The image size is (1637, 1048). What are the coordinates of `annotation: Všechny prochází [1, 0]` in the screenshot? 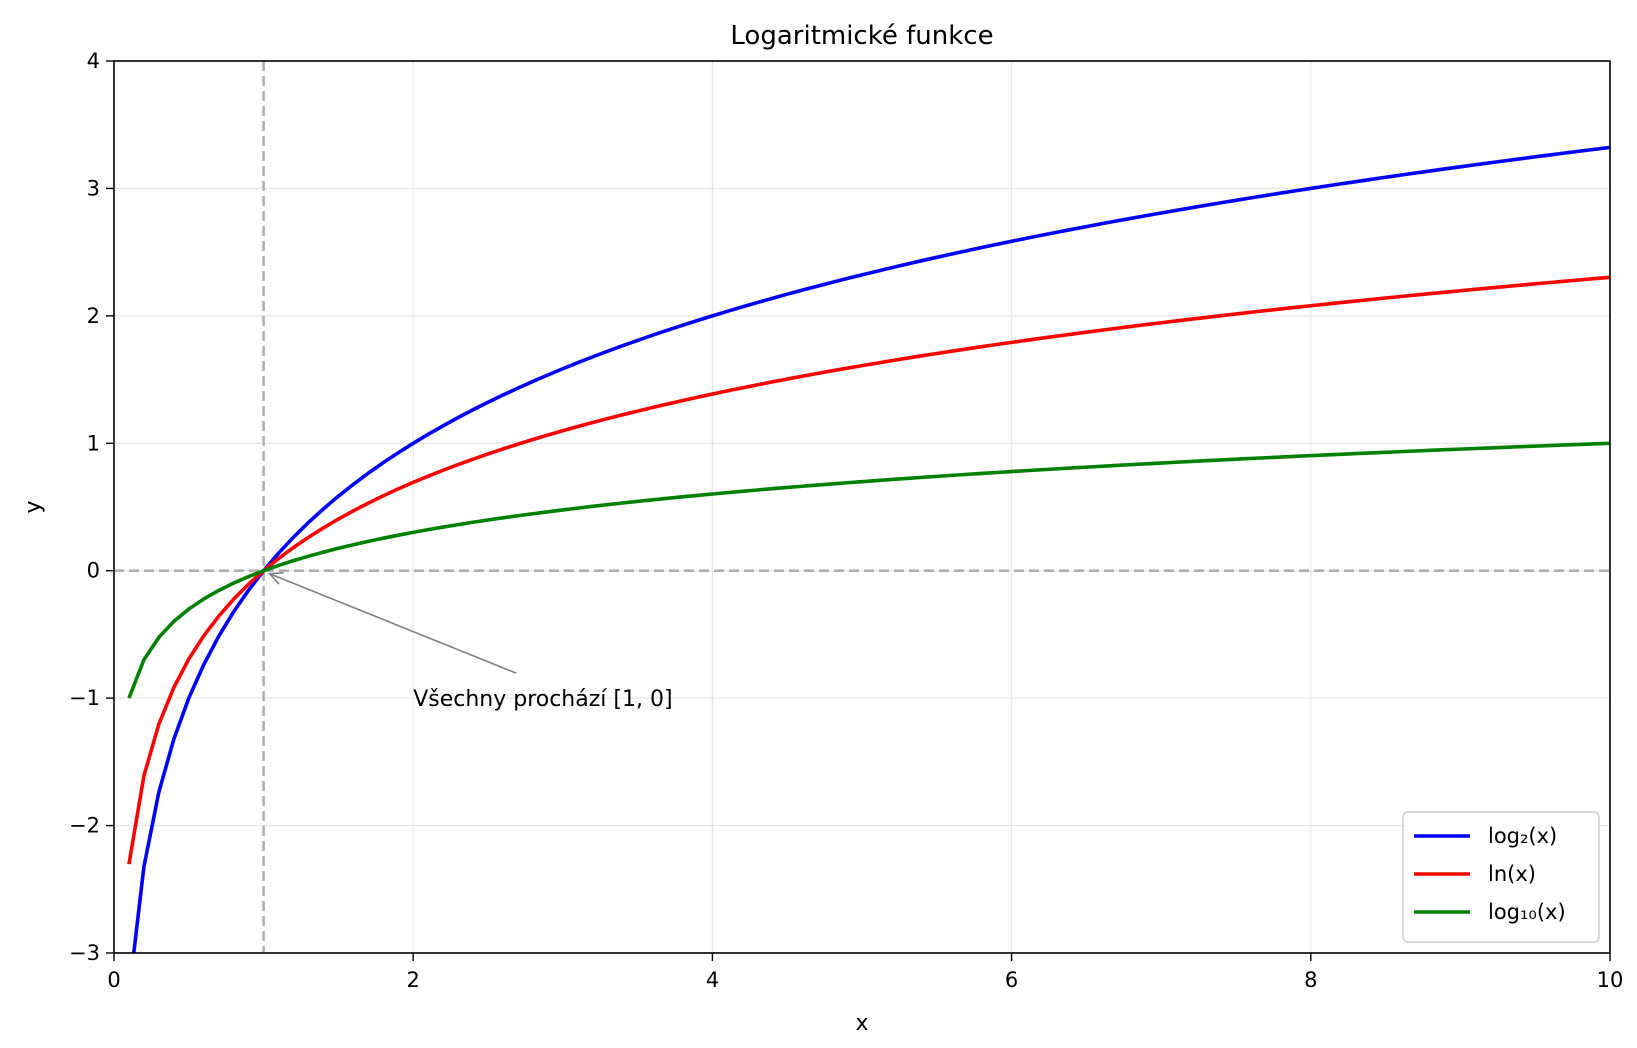 It's located at (470, 641).